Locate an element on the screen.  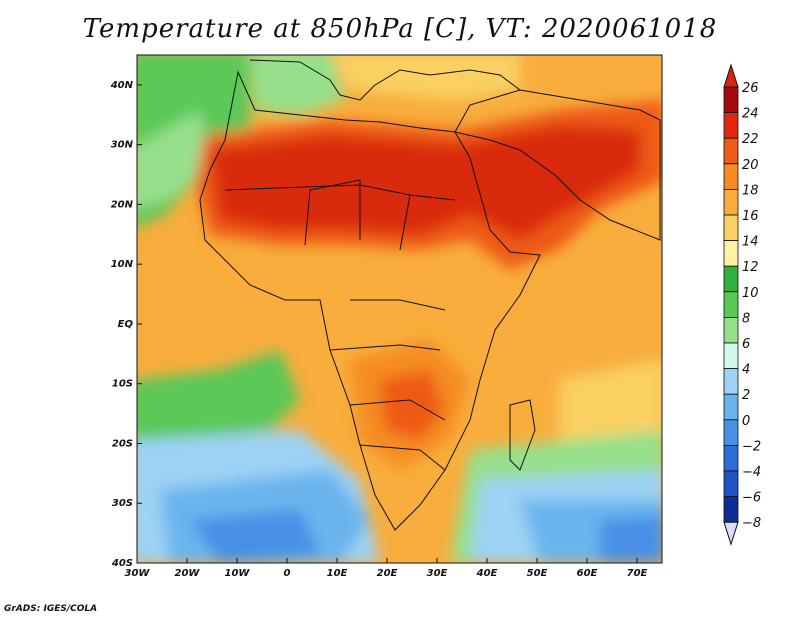
lat-tick-label: EQ is located at coordinates (126, 324).